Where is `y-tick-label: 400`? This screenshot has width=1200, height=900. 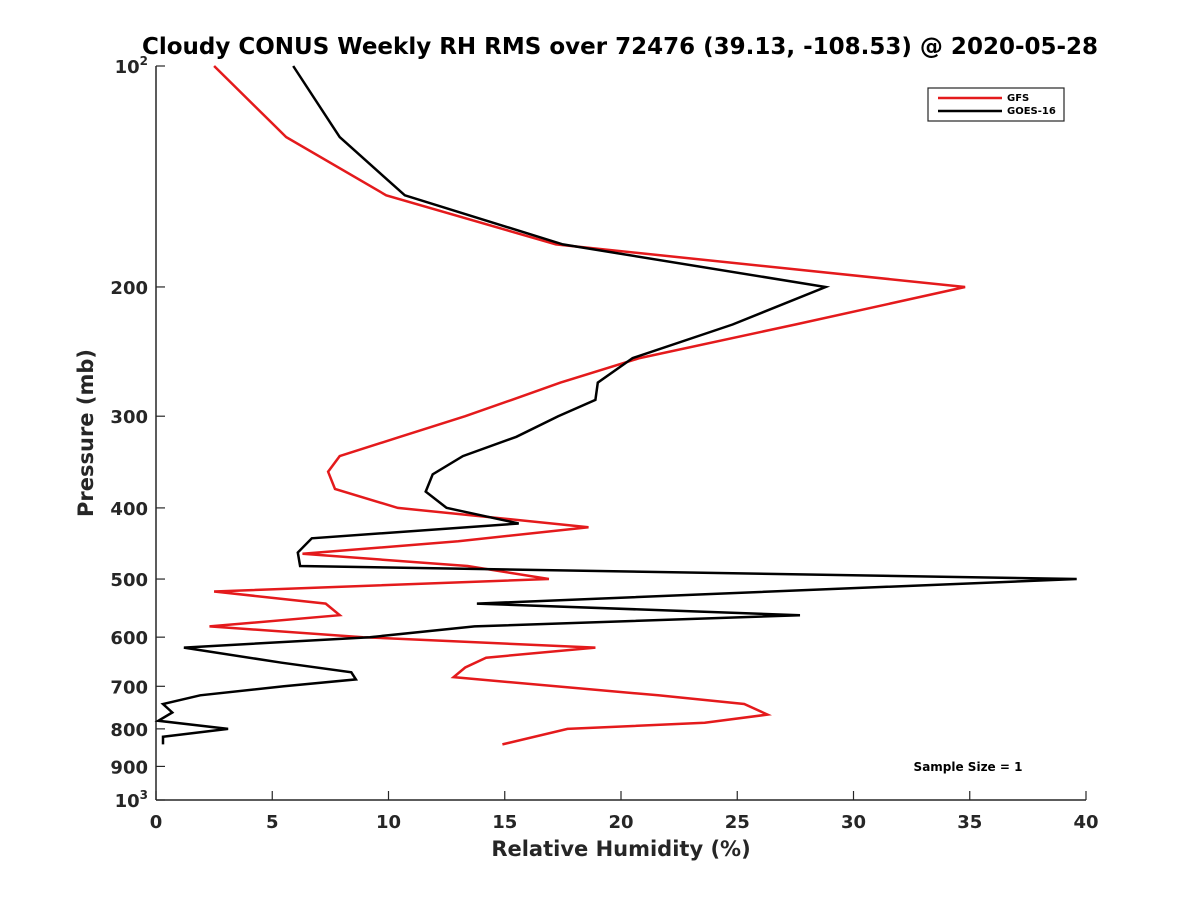 y-tick-label: 400 is located at coordinates (129, 509).